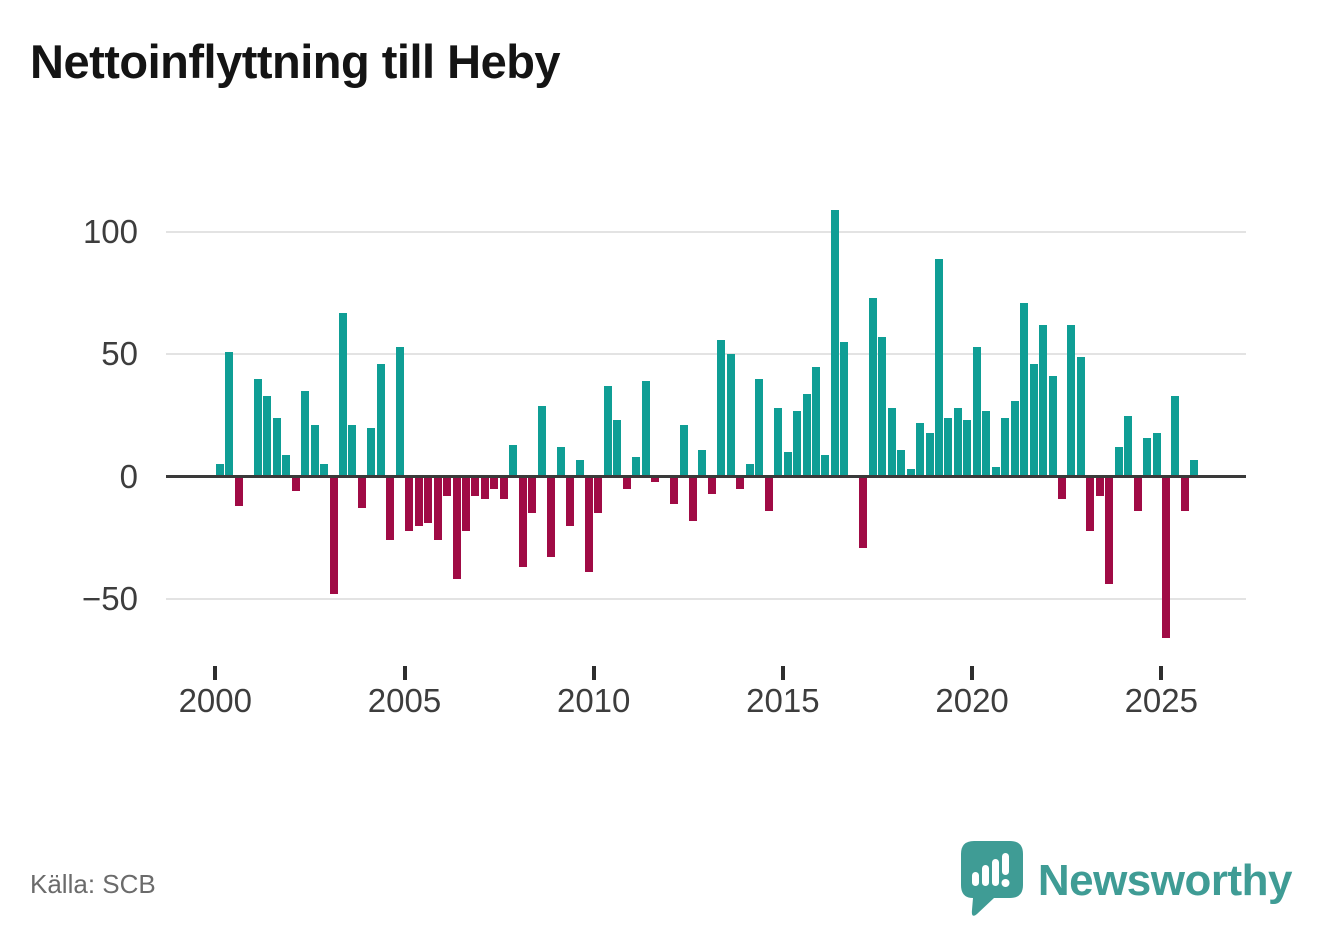 This screenshot has height=939, width=1322. What do you see at coordinates (783, 700) in the screenshot?
I see `x-tick-label: 2015` at bounding box center [783, 700].